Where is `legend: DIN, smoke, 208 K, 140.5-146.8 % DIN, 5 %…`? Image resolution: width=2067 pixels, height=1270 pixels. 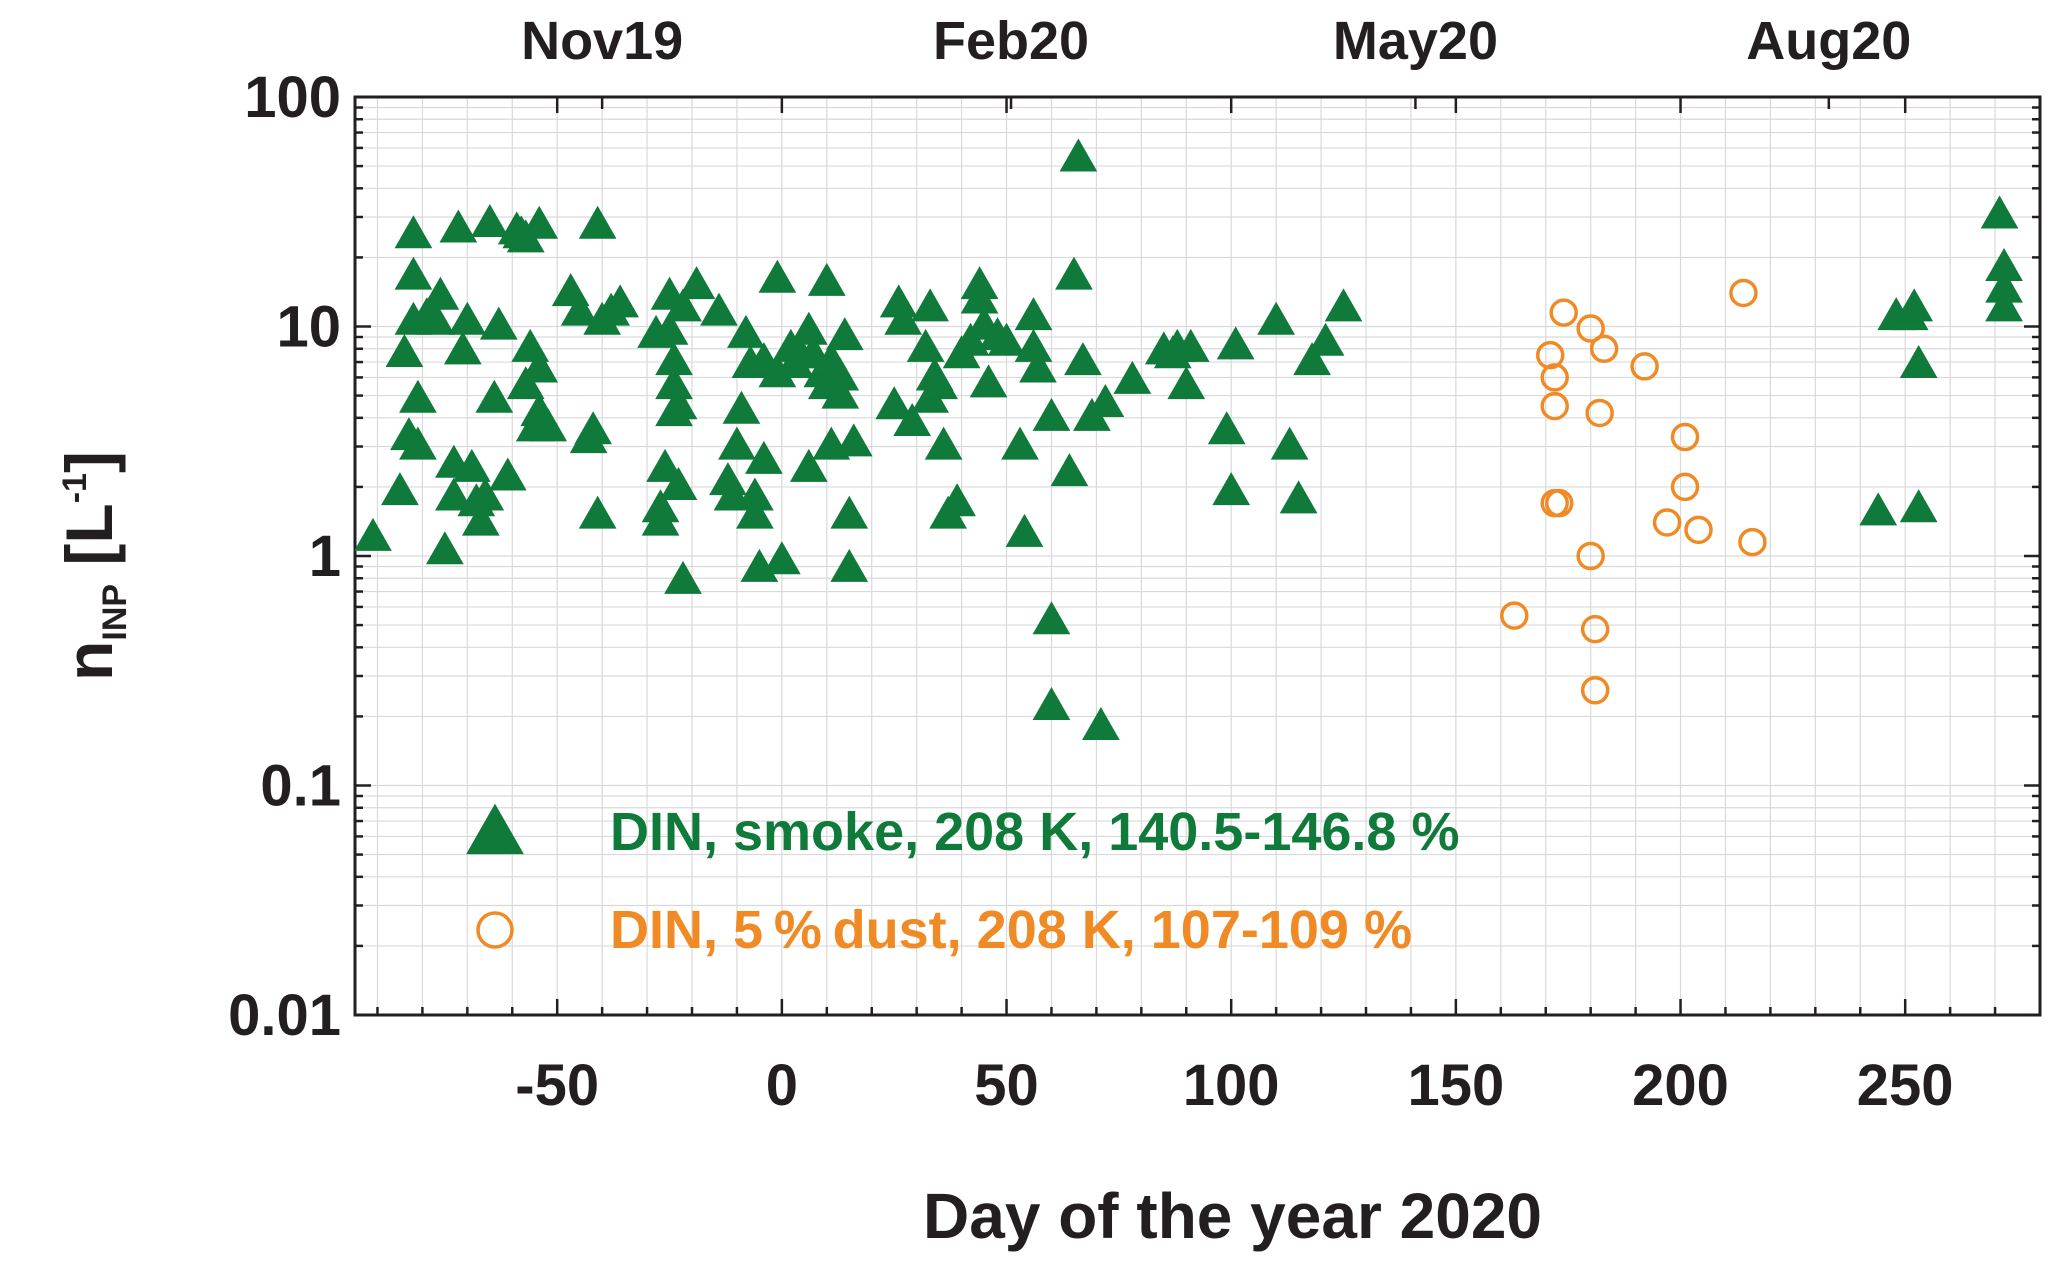 legend: DIN, smoke, 208 K, 140.5-146.8 % DIN, 5 %… is located at coordinates (962, 881).